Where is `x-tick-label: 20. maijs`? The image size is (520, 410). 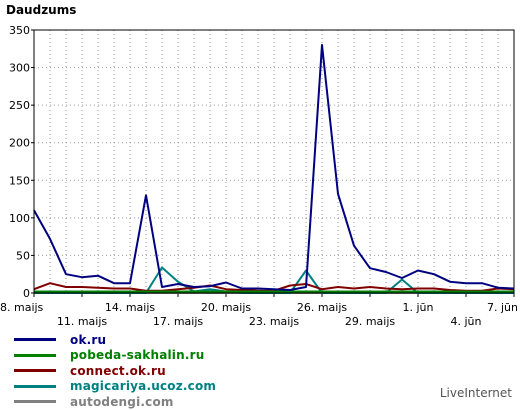 x-tick-label: 20. maijs is located at coordinates (226, 307).